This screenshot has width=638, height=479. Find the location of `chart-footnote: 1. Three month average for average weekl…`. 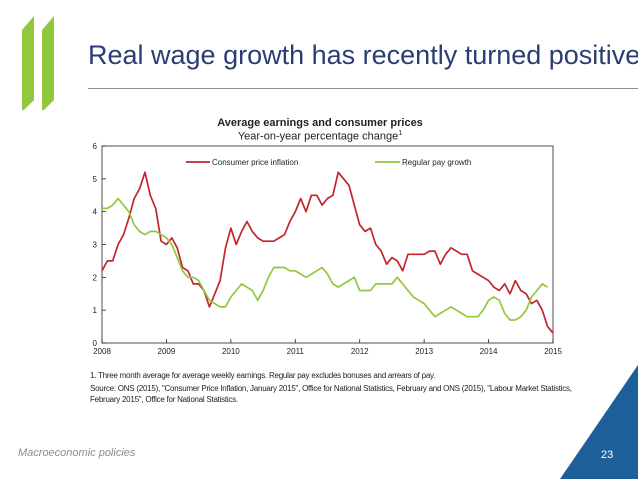

chart-footnote: 1. Three month average for average weekl… is located at coordinates (263, 375).